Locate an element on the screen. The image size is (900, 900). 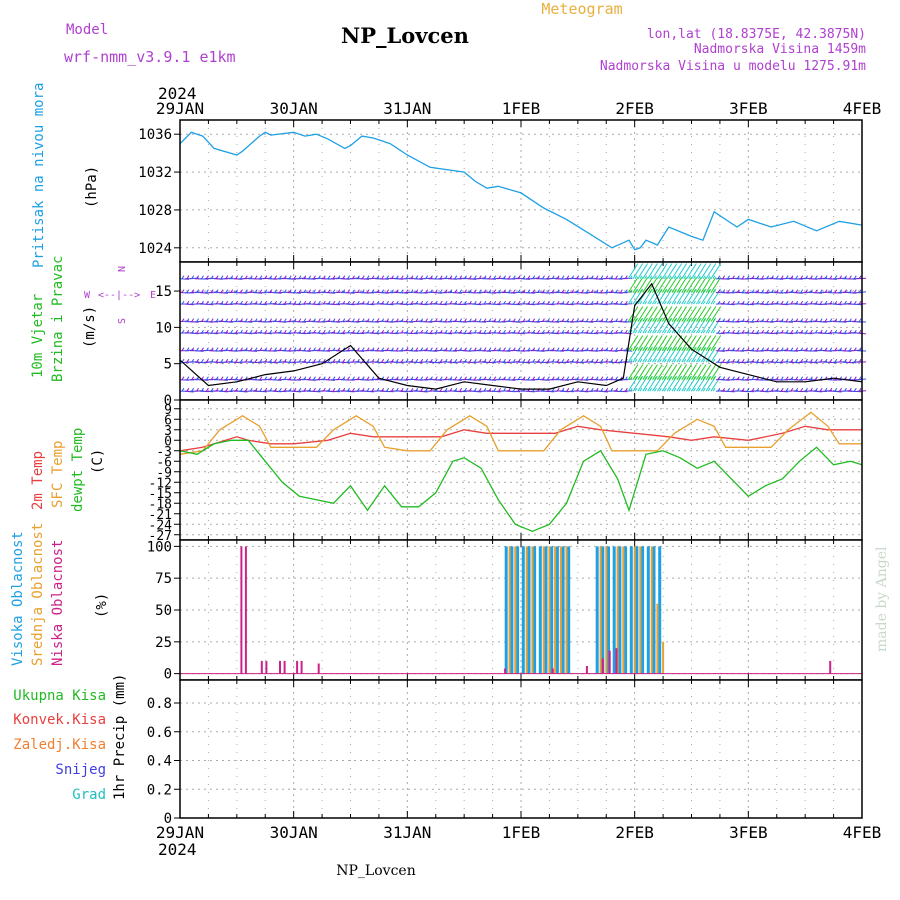
y-tick-label: 1028 is located at coordinates (155, 211).